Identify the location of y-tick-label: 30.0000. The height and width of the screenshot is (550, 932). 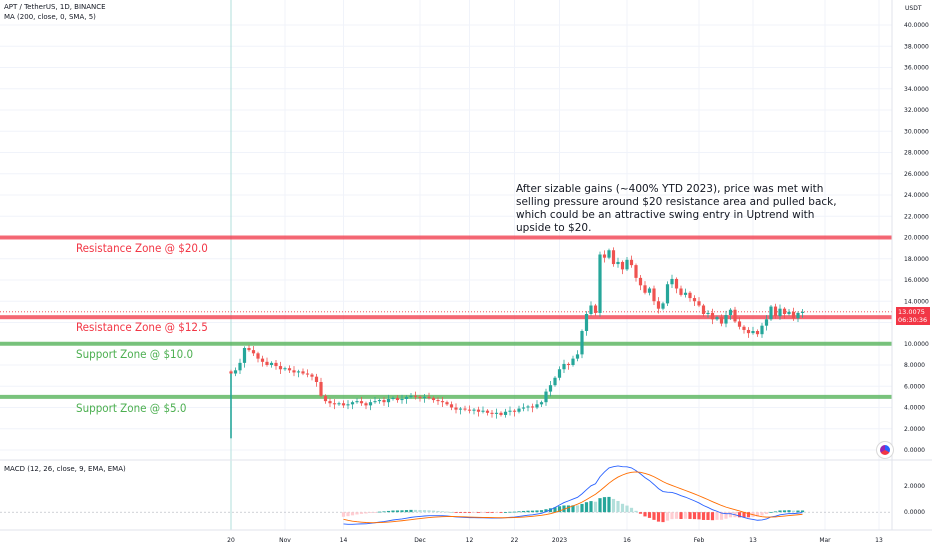
(916, 131).